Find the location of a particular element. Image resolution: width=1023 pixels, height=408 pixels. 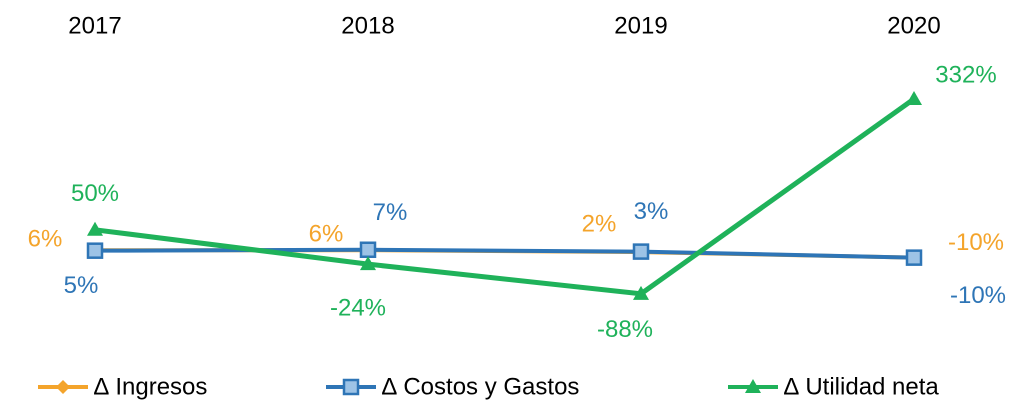

legend-label: ∆ Ingresos is located at coordinates (150, 386).